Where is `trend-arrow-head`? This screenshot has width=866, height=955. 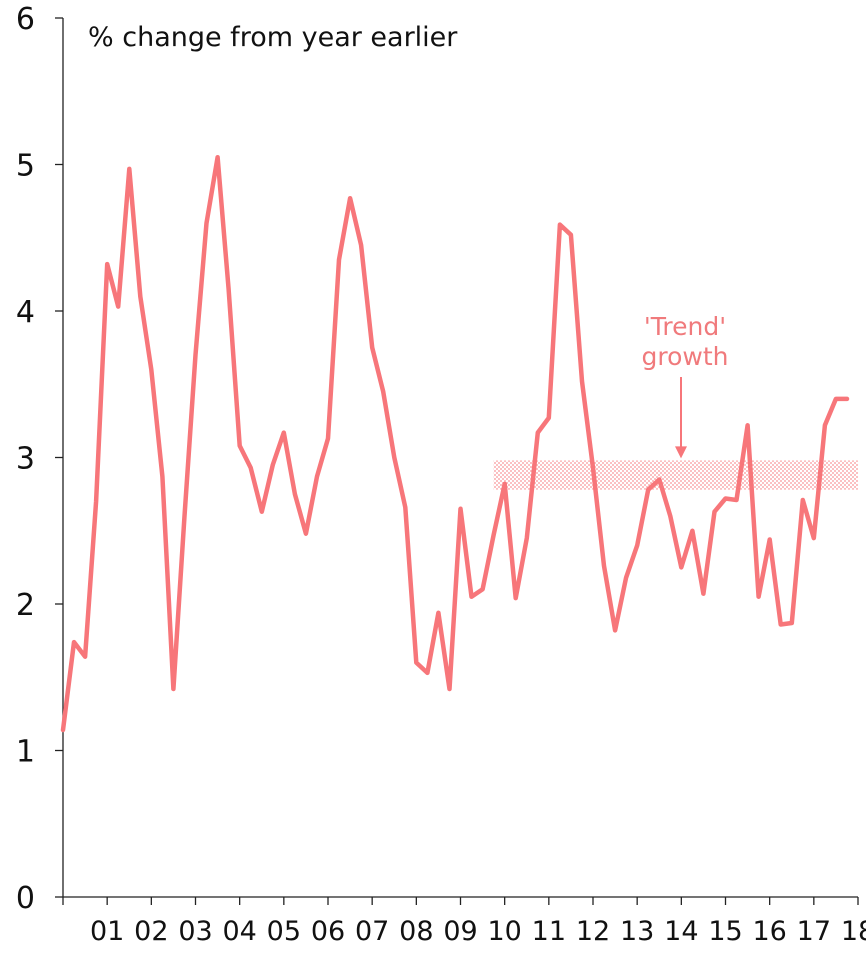 trend-arrow-head is located at coordinates (681, 452).